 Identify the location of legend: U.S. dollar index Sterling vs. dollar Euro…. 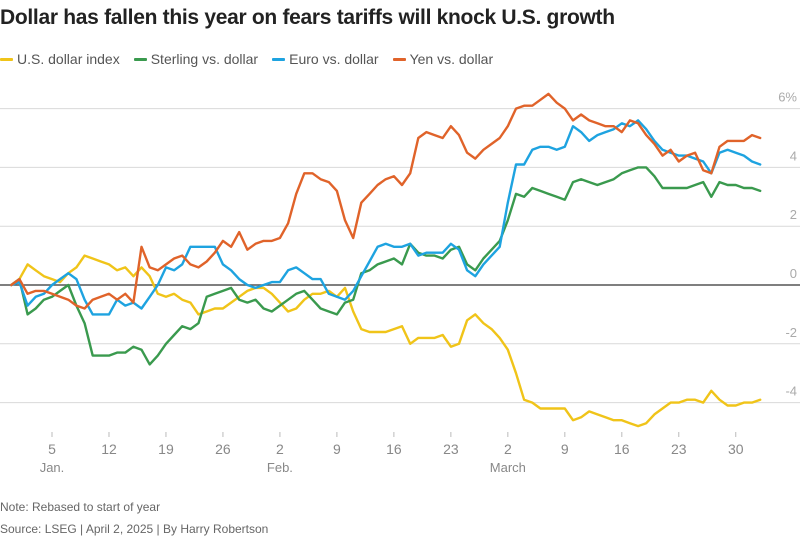
(246, 59).